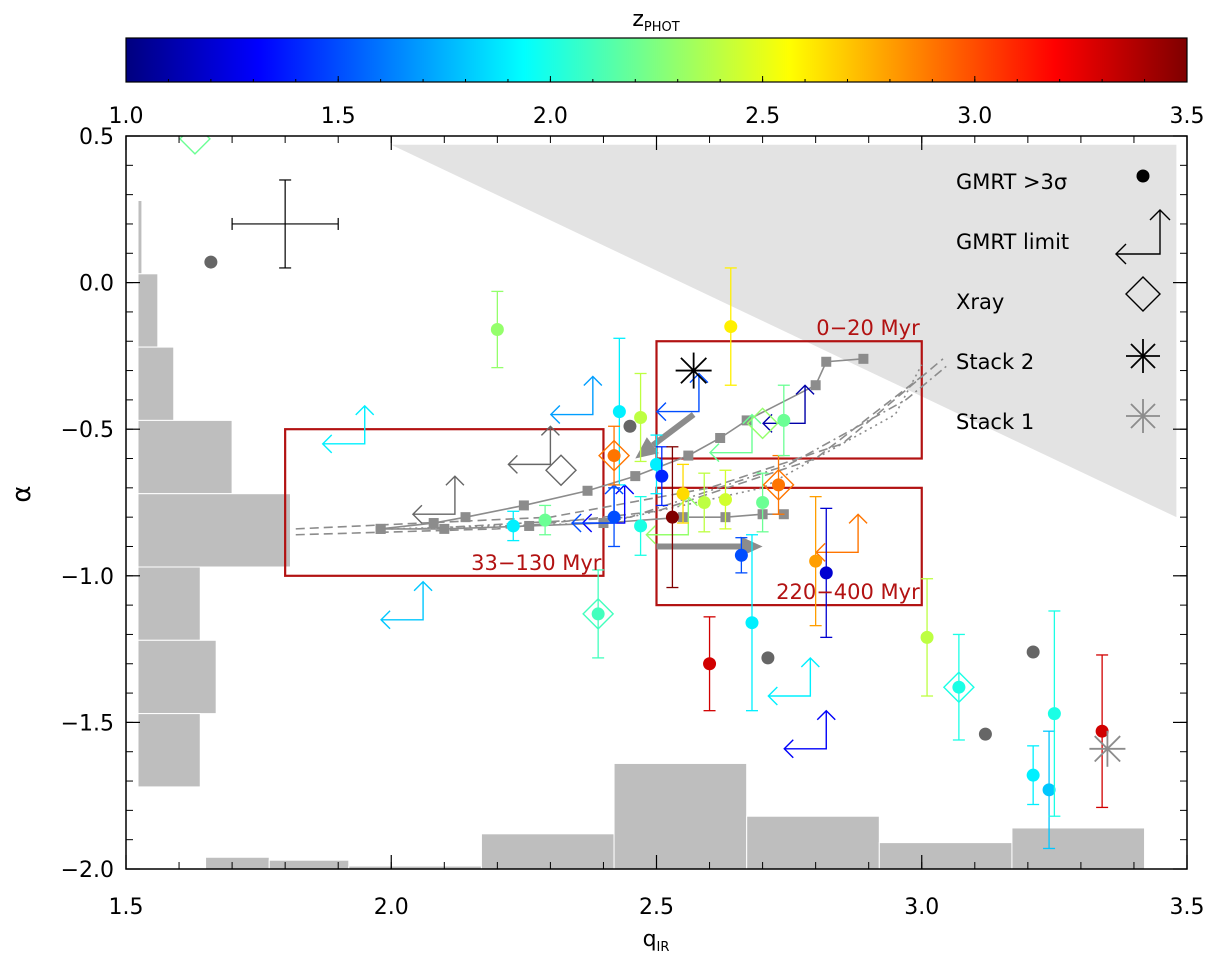 This screenshot has height=961, width=1223. Describe the element at coordinates (868, 328) in the screenshot. I see `age-box-label: 0−20 Myr` at that location.